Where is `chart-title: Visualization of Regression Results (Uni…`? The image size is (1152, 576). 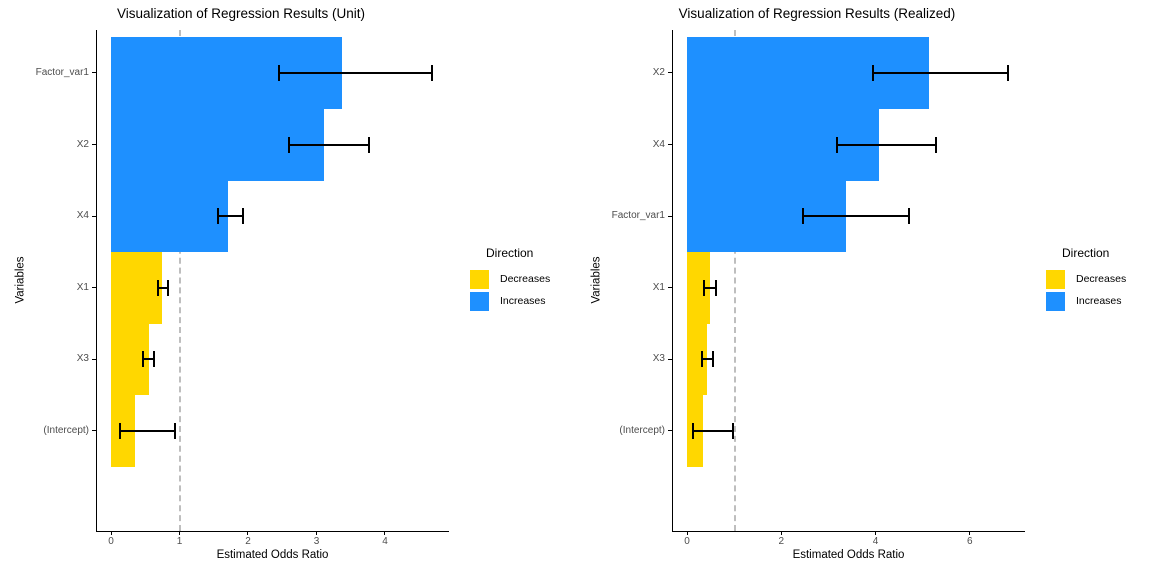
chart-title: Visualization of Regression Results (Uni… is located at coordinates (241, 13).